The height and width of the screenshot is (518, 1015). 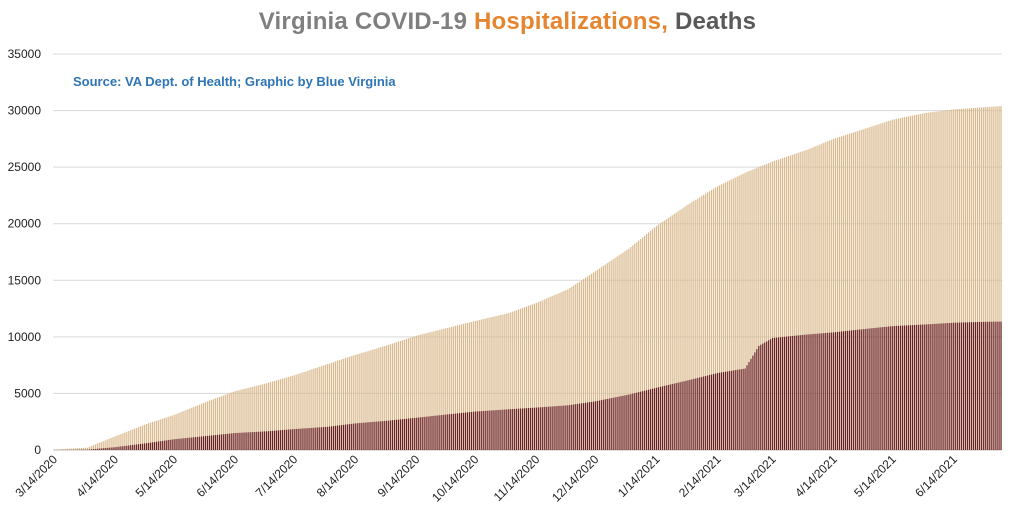 What do you see at coordinates (25, 337) in the screenshot?
I see `y-tick-label: 10000` at bounding box center [25, 337].